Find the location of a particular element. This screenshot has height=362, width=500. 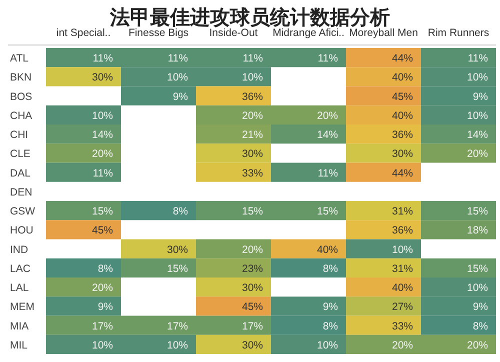

x-tick-label: Inside-Out is located at coordinates (233, 33).